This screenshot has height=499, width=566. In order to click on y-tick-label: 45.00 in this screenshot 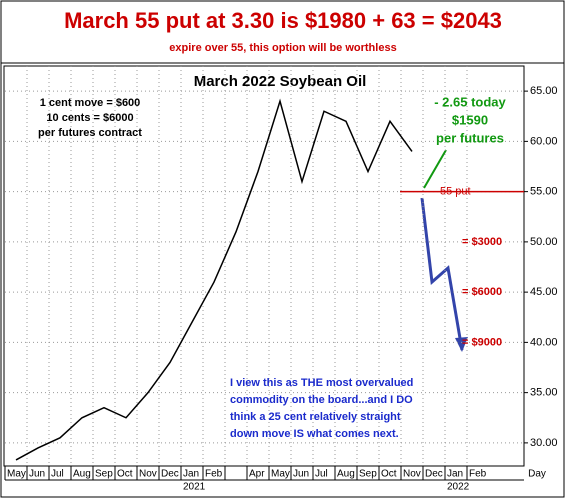, I will do `click(544, 292)`.